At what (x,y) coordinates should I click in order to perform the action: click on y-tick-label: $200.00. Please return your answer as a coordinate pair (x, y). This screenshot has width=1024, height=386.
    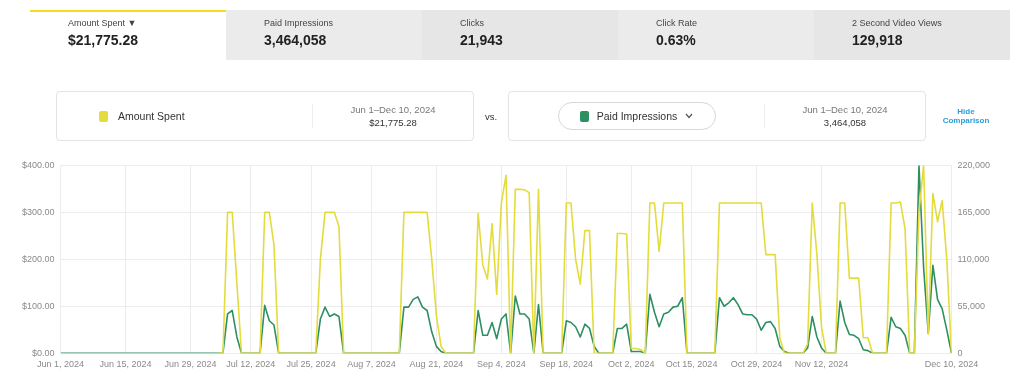
    Looking at the image, I should click on (38, 258).